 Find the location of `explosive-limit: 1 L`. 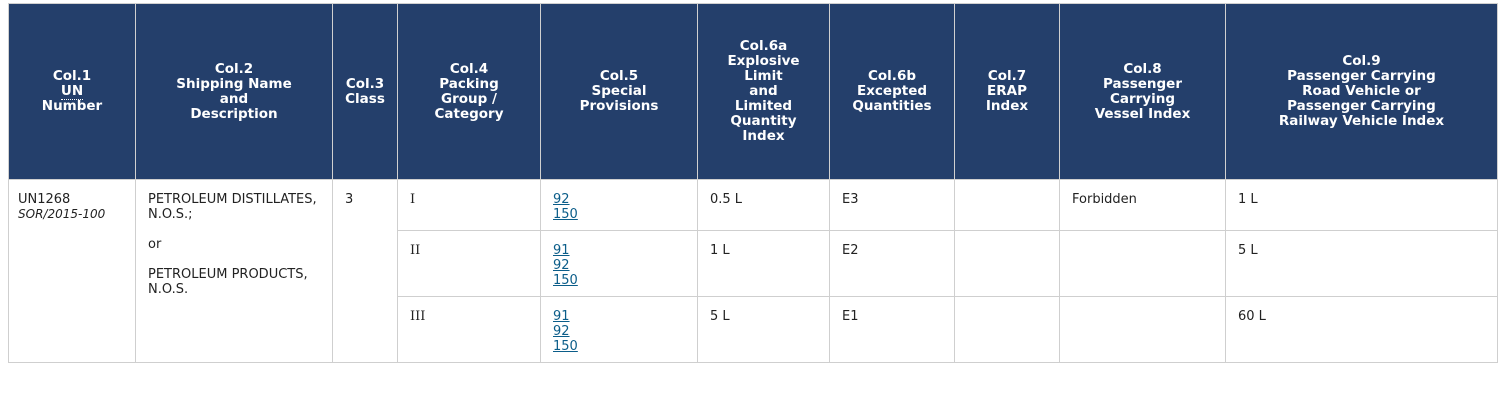

explosive-limit: 1 L is located at coordinates (763, 263).